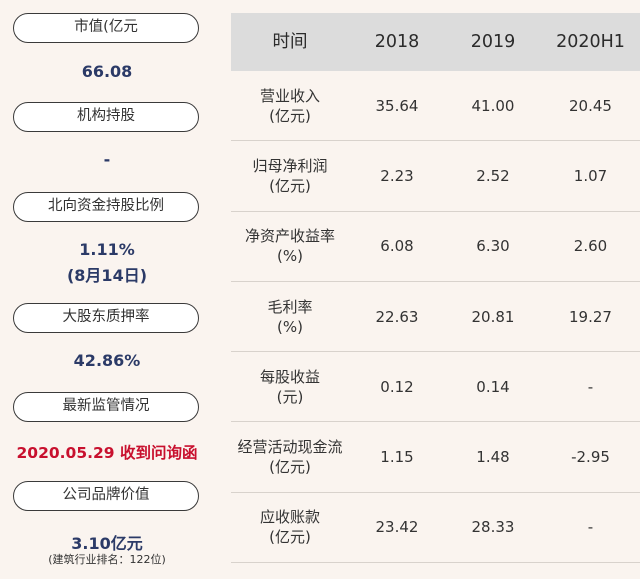 The height and width of the screenshot is (579, 640). I want to click on table-header-row: 时间 2018 2019 2020H1, so click(435, 42).